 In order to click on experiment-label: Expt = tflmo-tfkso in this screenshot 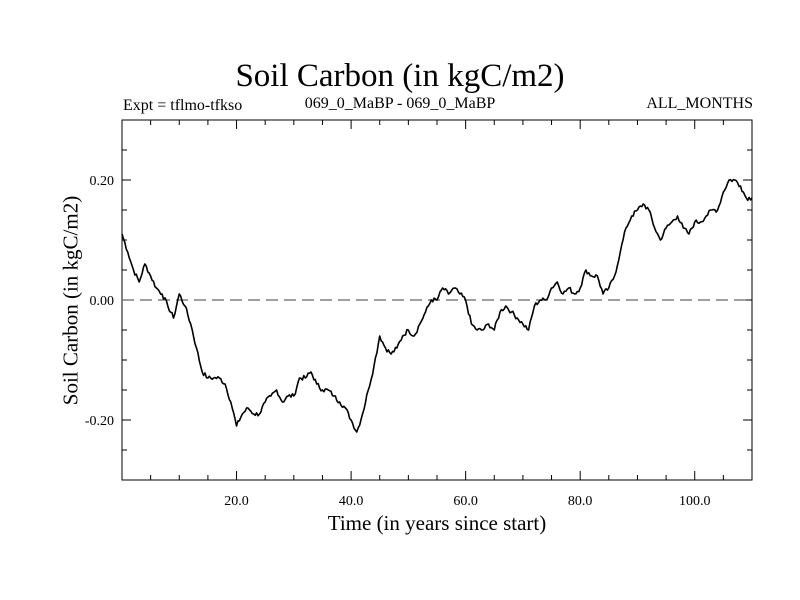, I will do `click(183, 105)`.